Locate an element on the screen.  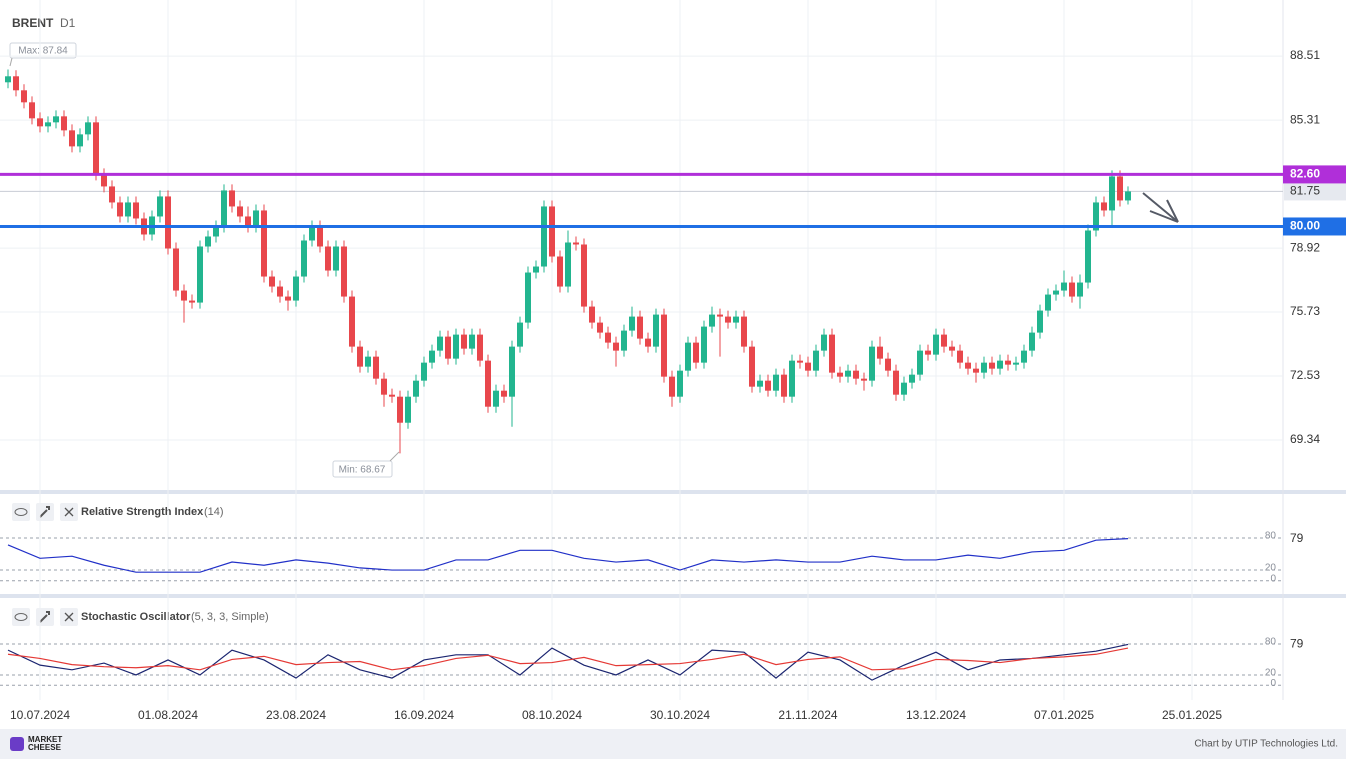
logo-text: CHEESE is located at coordinates (45, 747).